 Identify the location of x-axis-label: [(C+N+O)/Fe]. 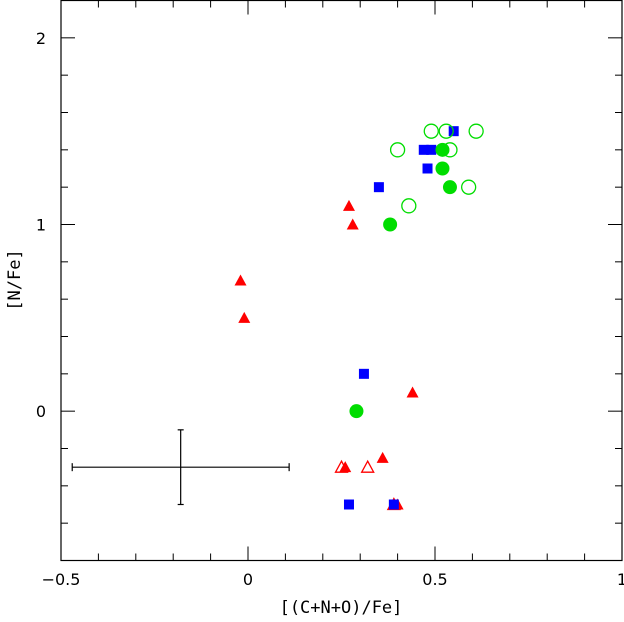
(341, 608).